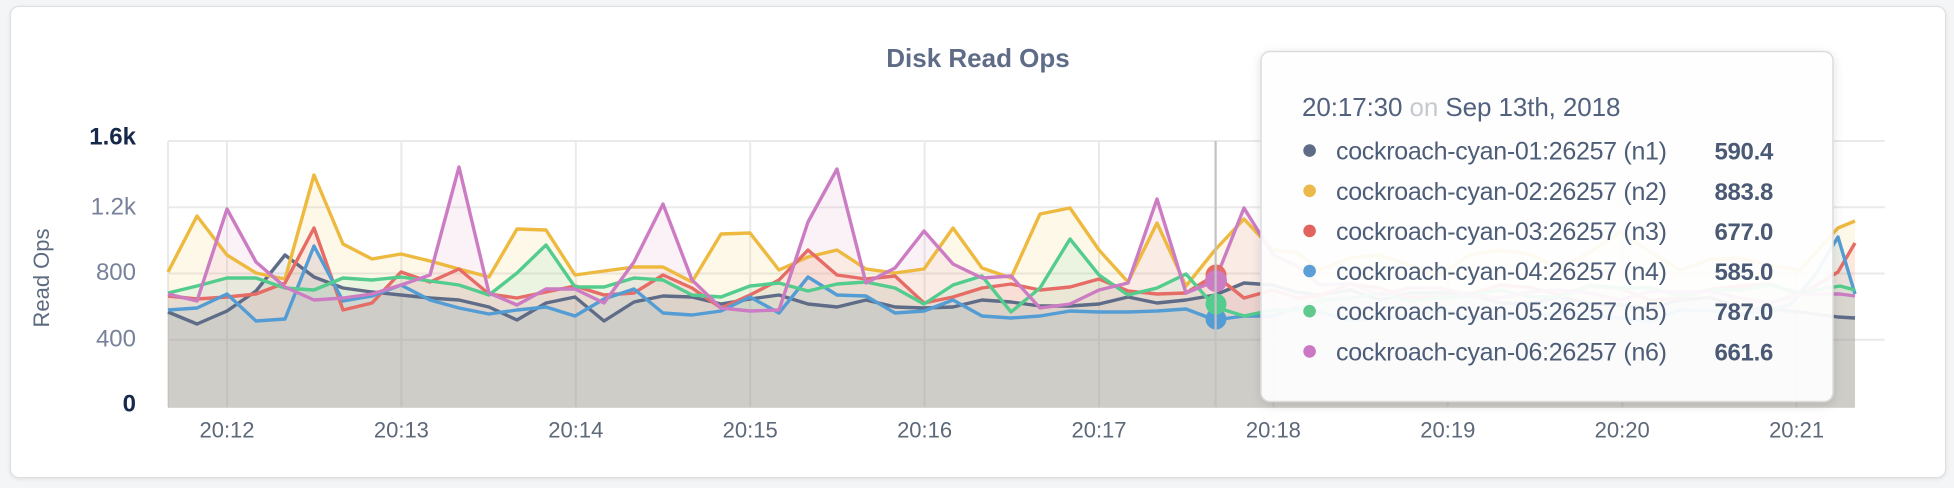 This screenshot has width=1954, height=488. What do you see at coordinates (1501, 312) in the screenshot?
I see `svg-text: cockroach-cyan-05:26257 (n5)` at bounding box center [1501, 312].